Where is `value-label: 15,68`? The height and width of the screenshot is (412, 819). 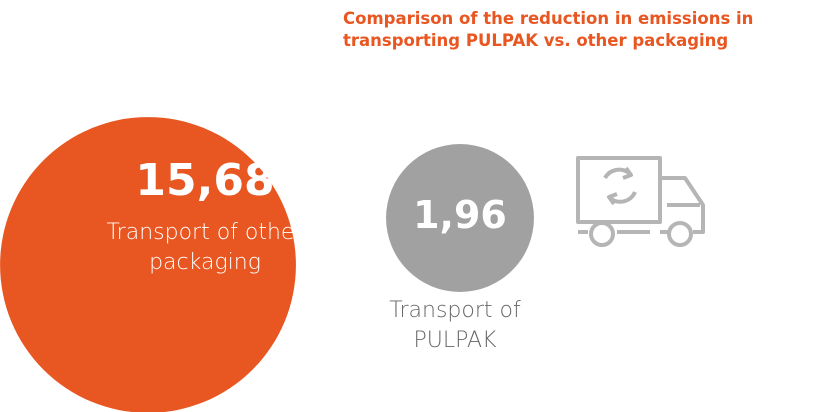 value-label: 15,68 is located at coordinates (205, 180).